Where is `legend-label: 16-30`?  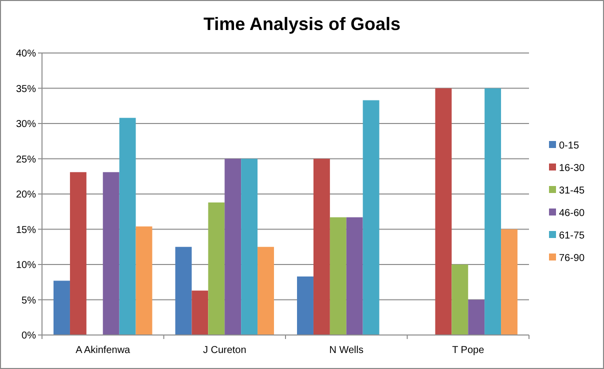 legend-label: 16-30 is located at coordinates (572, 168).